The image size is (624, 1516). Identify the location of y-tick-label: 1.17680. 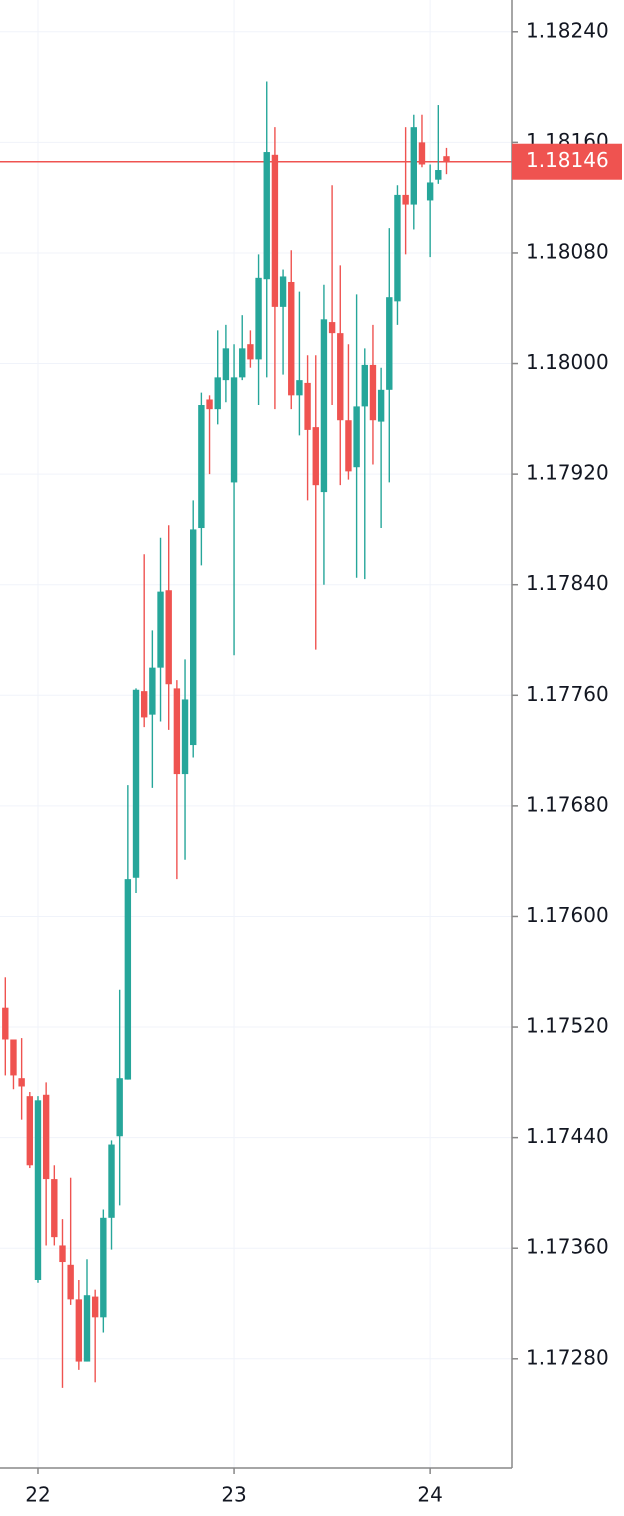
(567, 804).